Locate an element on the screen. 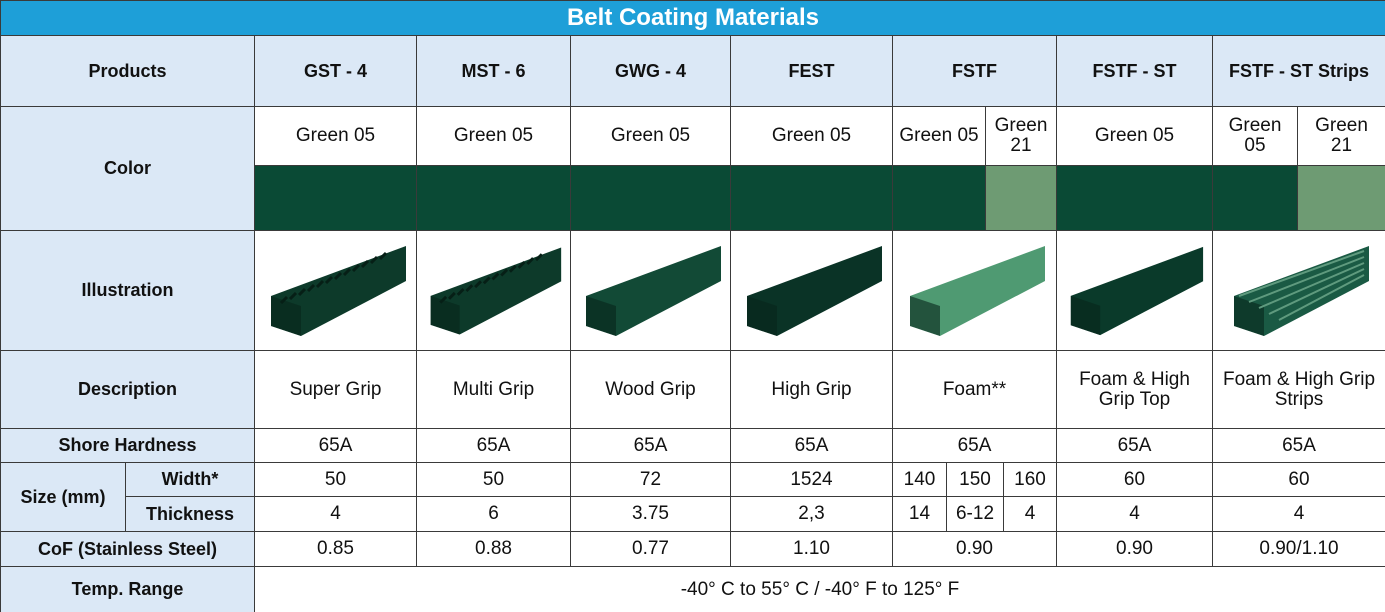 Image resolution: width=1385 pixels, height=612 pixels. width: 160 is located at coordinates (1030, 480).